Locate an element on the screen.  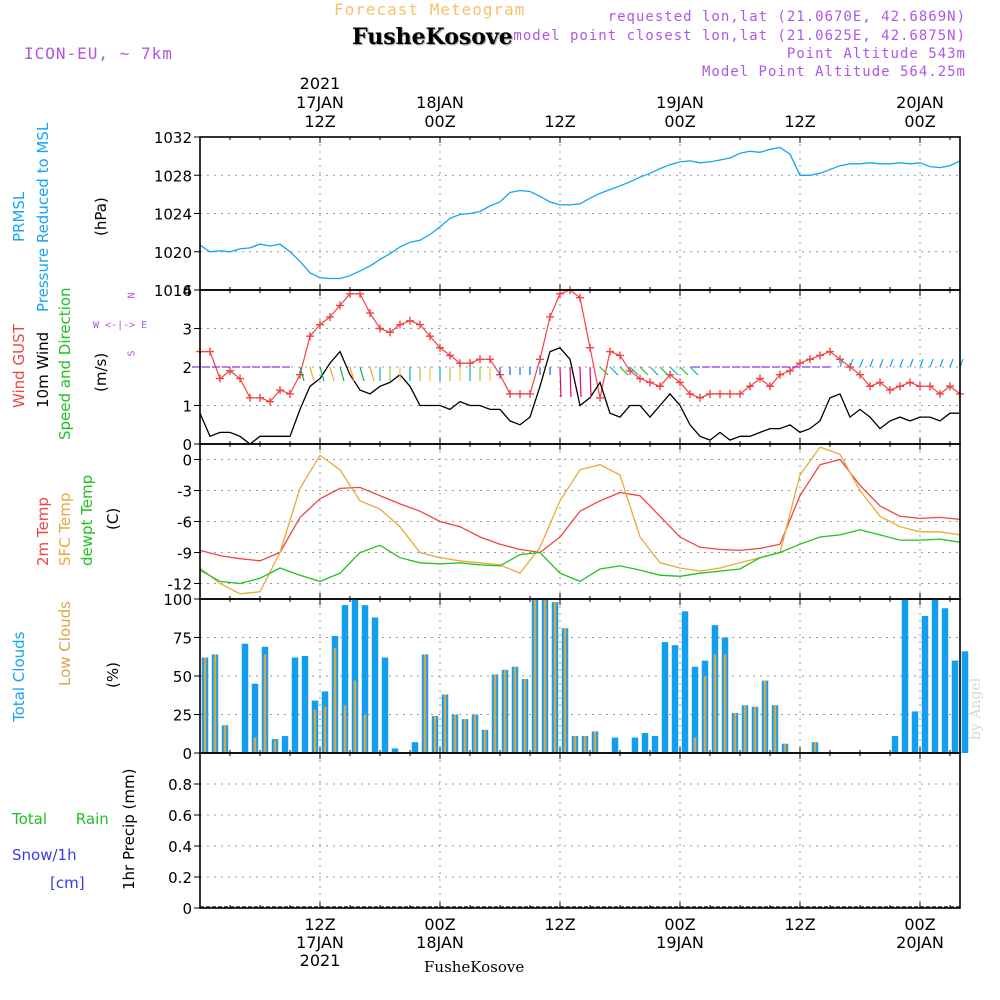
requested-coords: requested lon,lat (21.0670E, 42.6869N) is located at coordinates (786, 17).